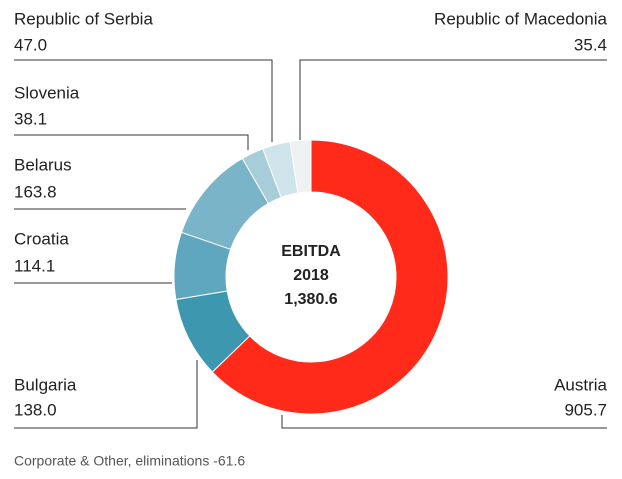 This screenshot has width=622, height=479. I want to click on category-label: Austria, so click(580, 384).